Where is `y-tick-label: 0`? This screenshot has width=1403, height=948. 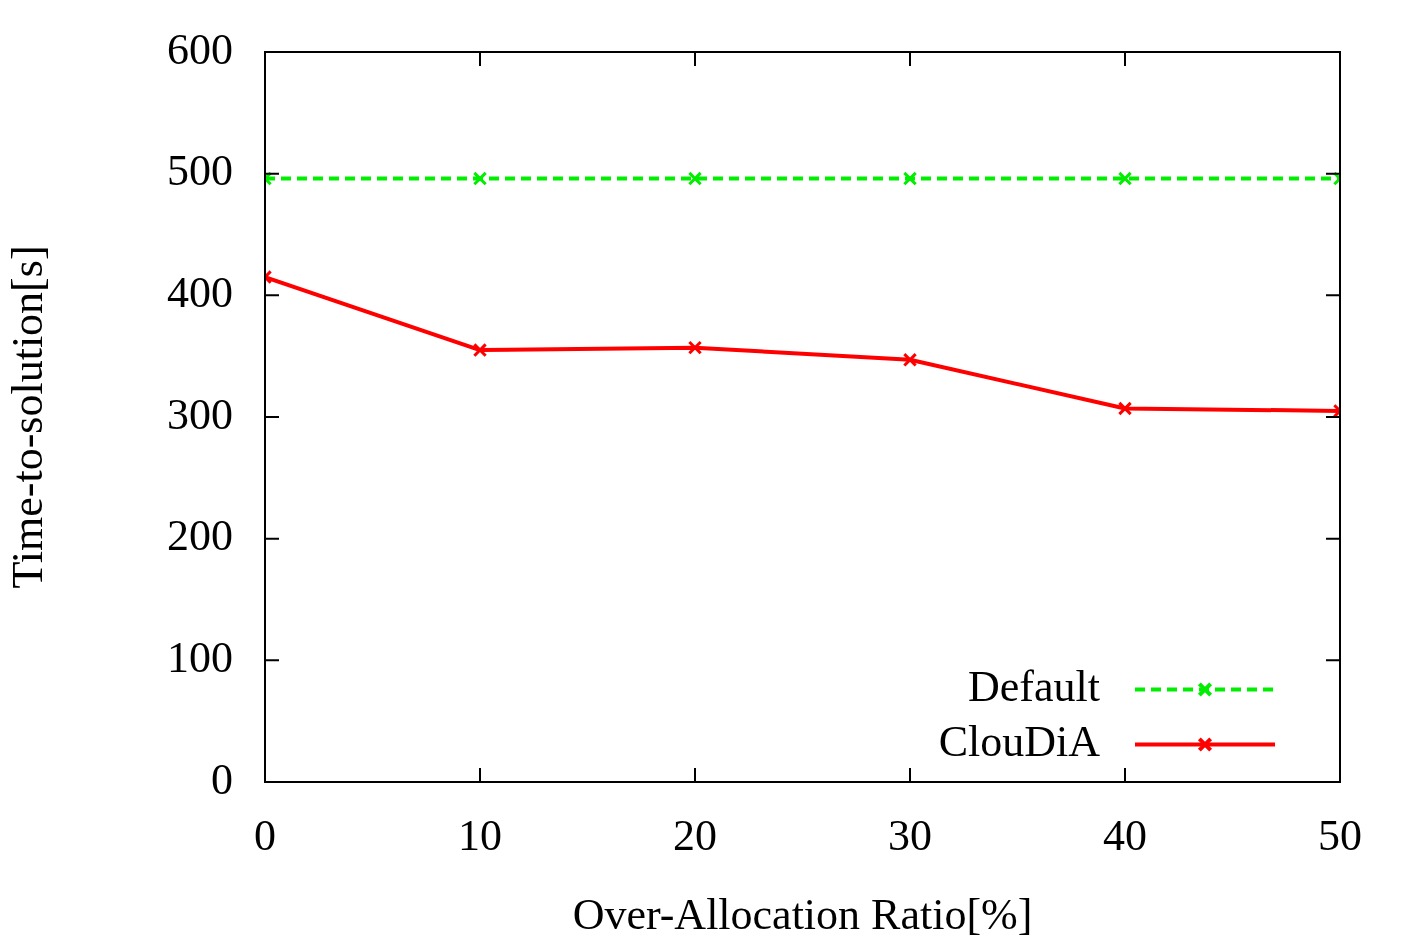 y-tick-label: 0 is located at coordinates (222, 779).